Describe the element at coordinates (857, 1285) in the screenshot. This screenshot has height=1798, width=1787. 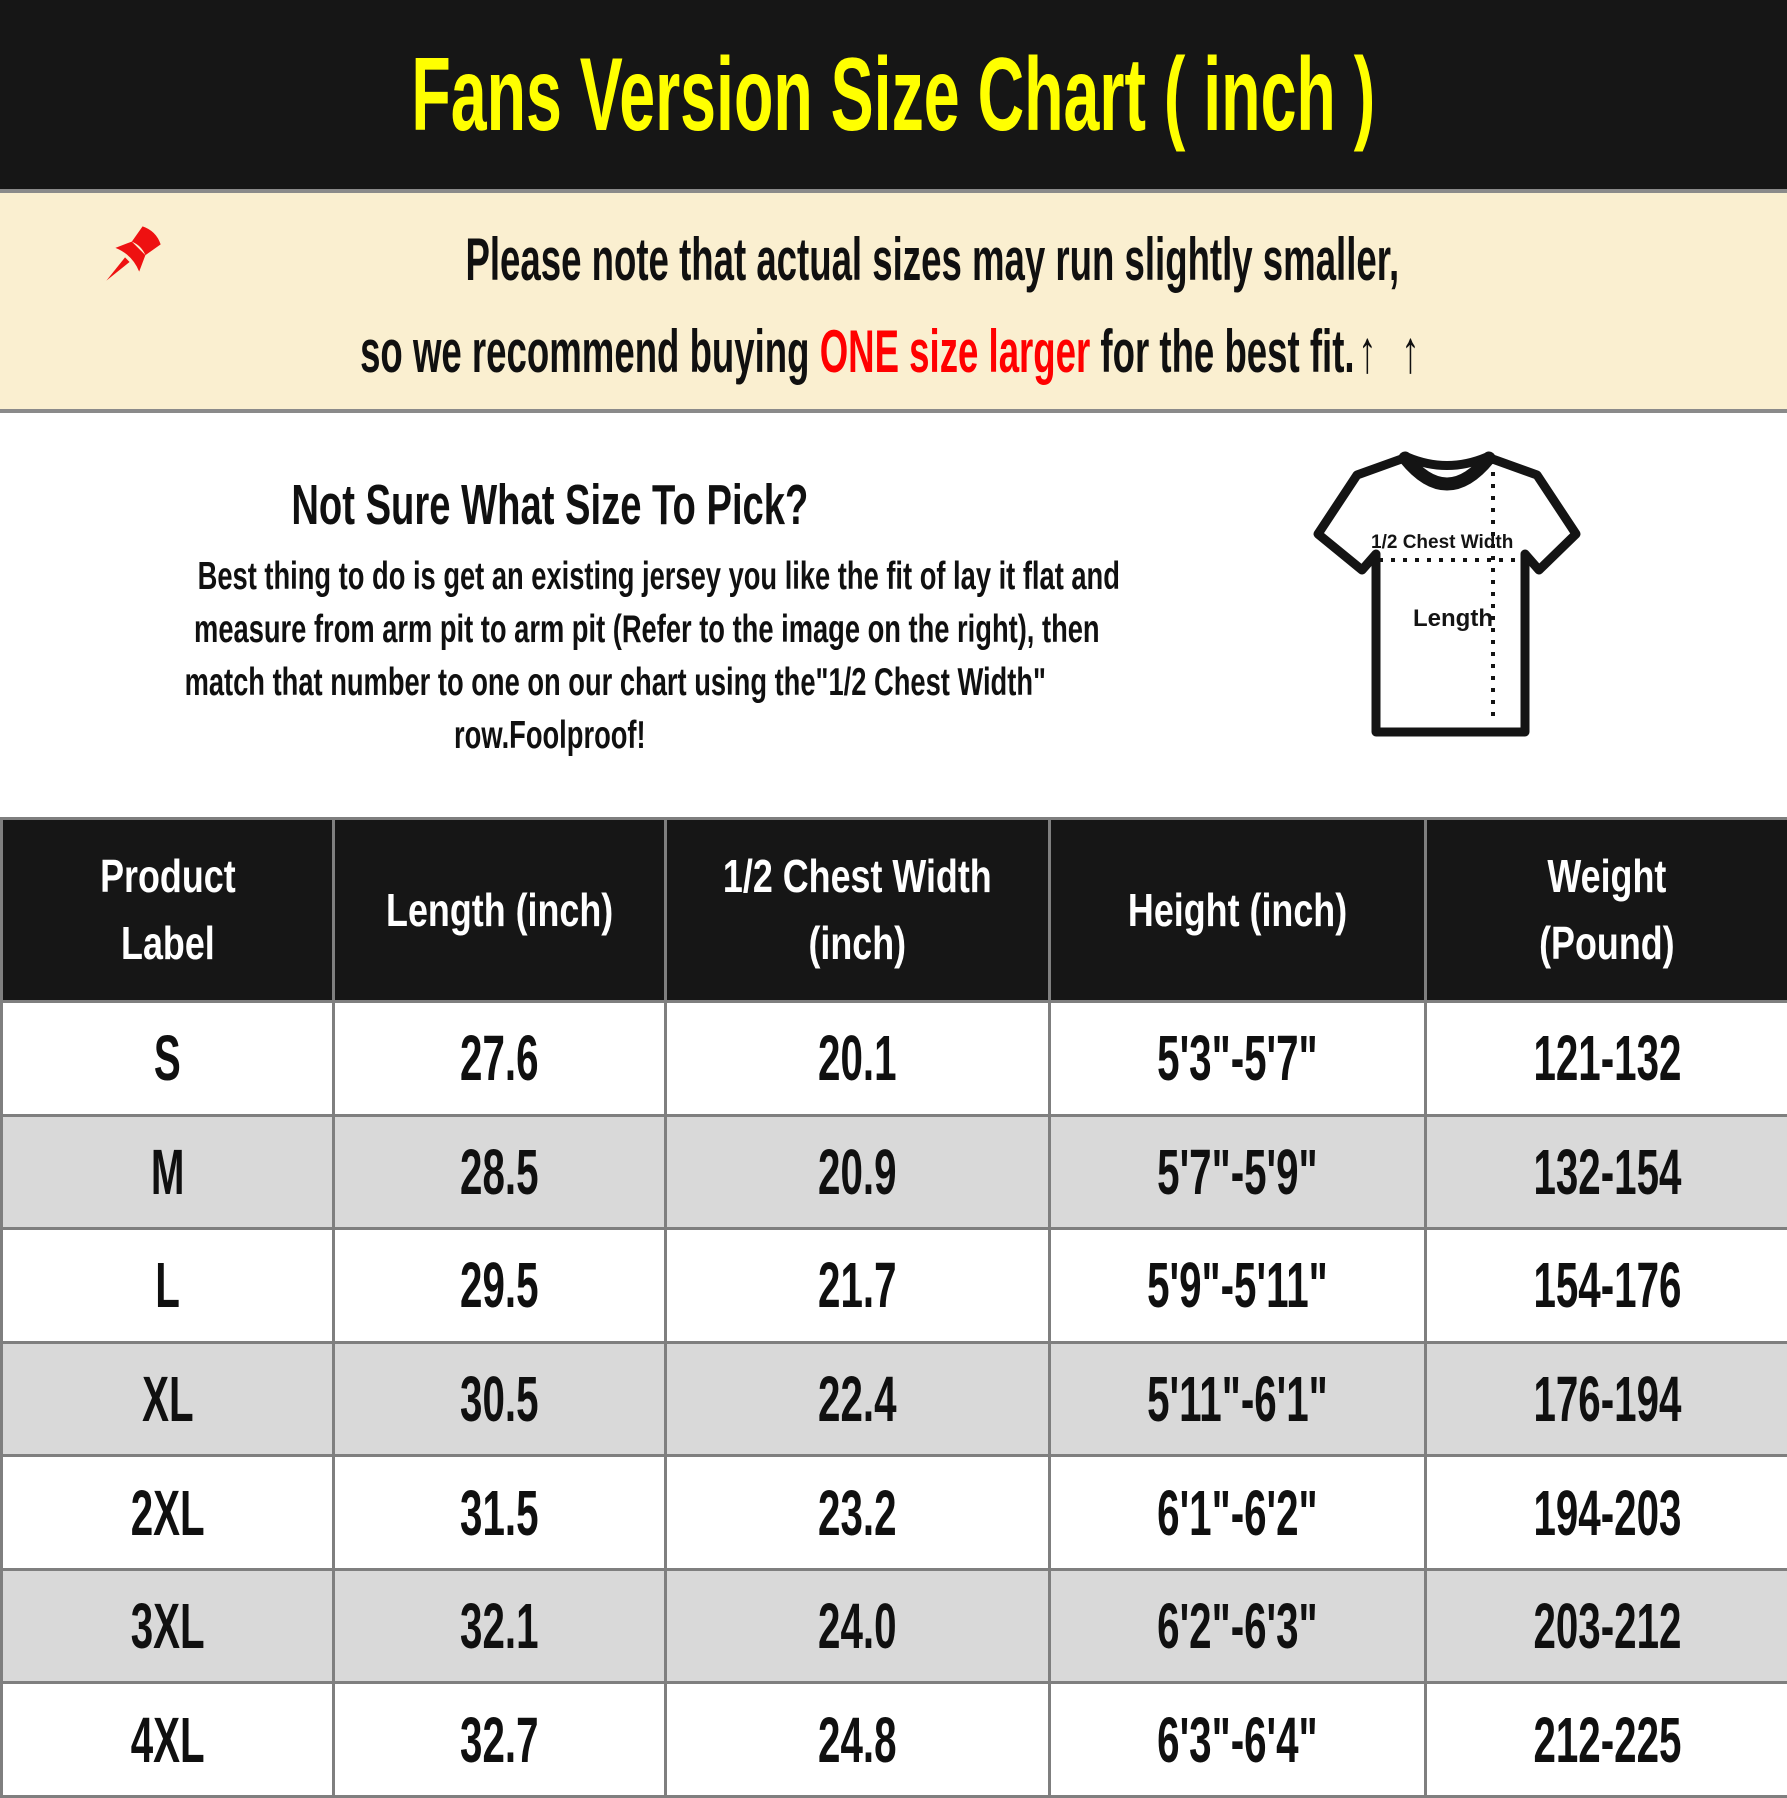
I see `cell-chest: 21.7` at that location.